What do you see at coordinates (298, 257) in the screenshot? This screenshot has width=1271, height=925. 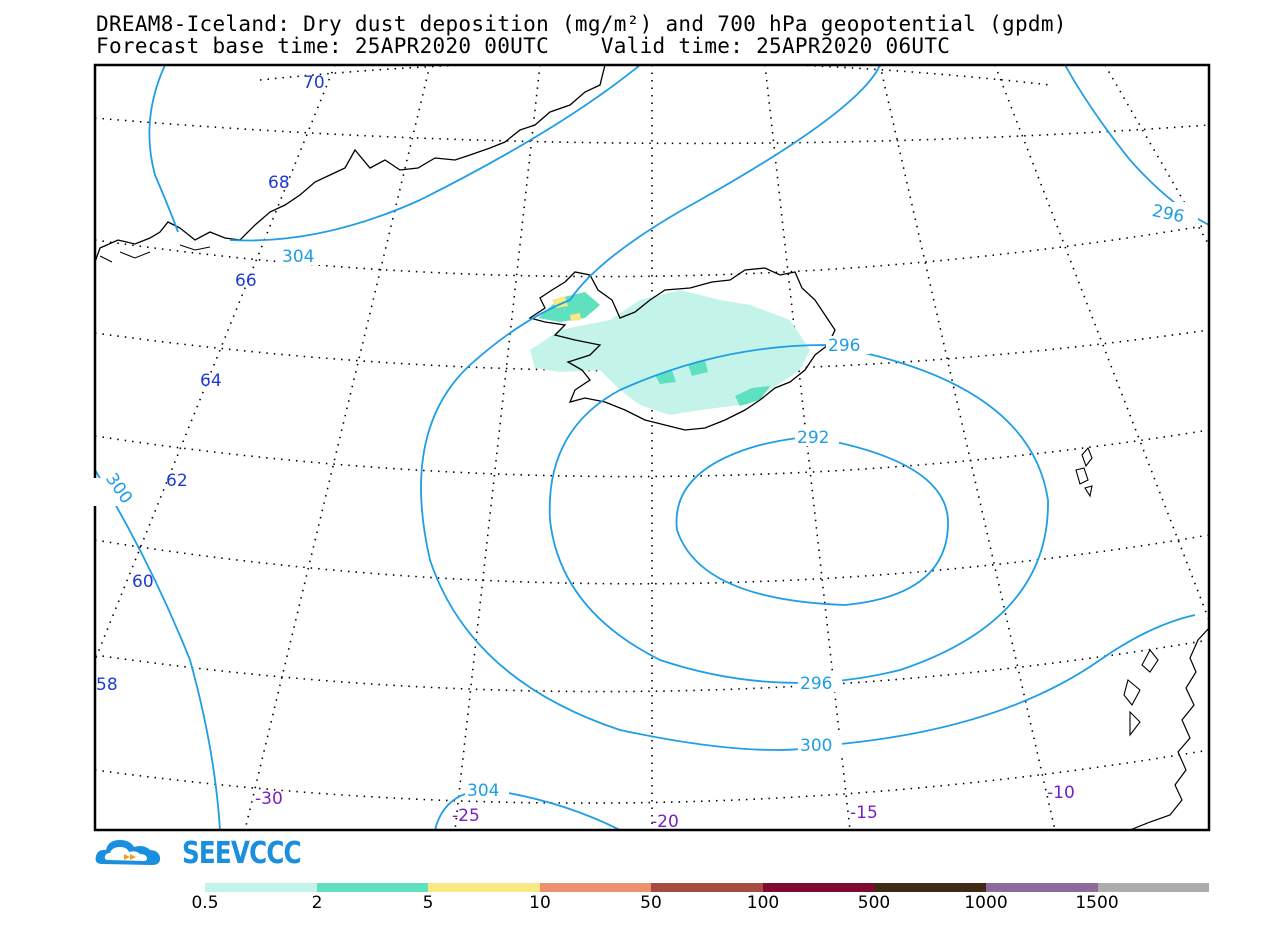 I see `contour-label-304-north: 304` at bounding box center [298, 257].